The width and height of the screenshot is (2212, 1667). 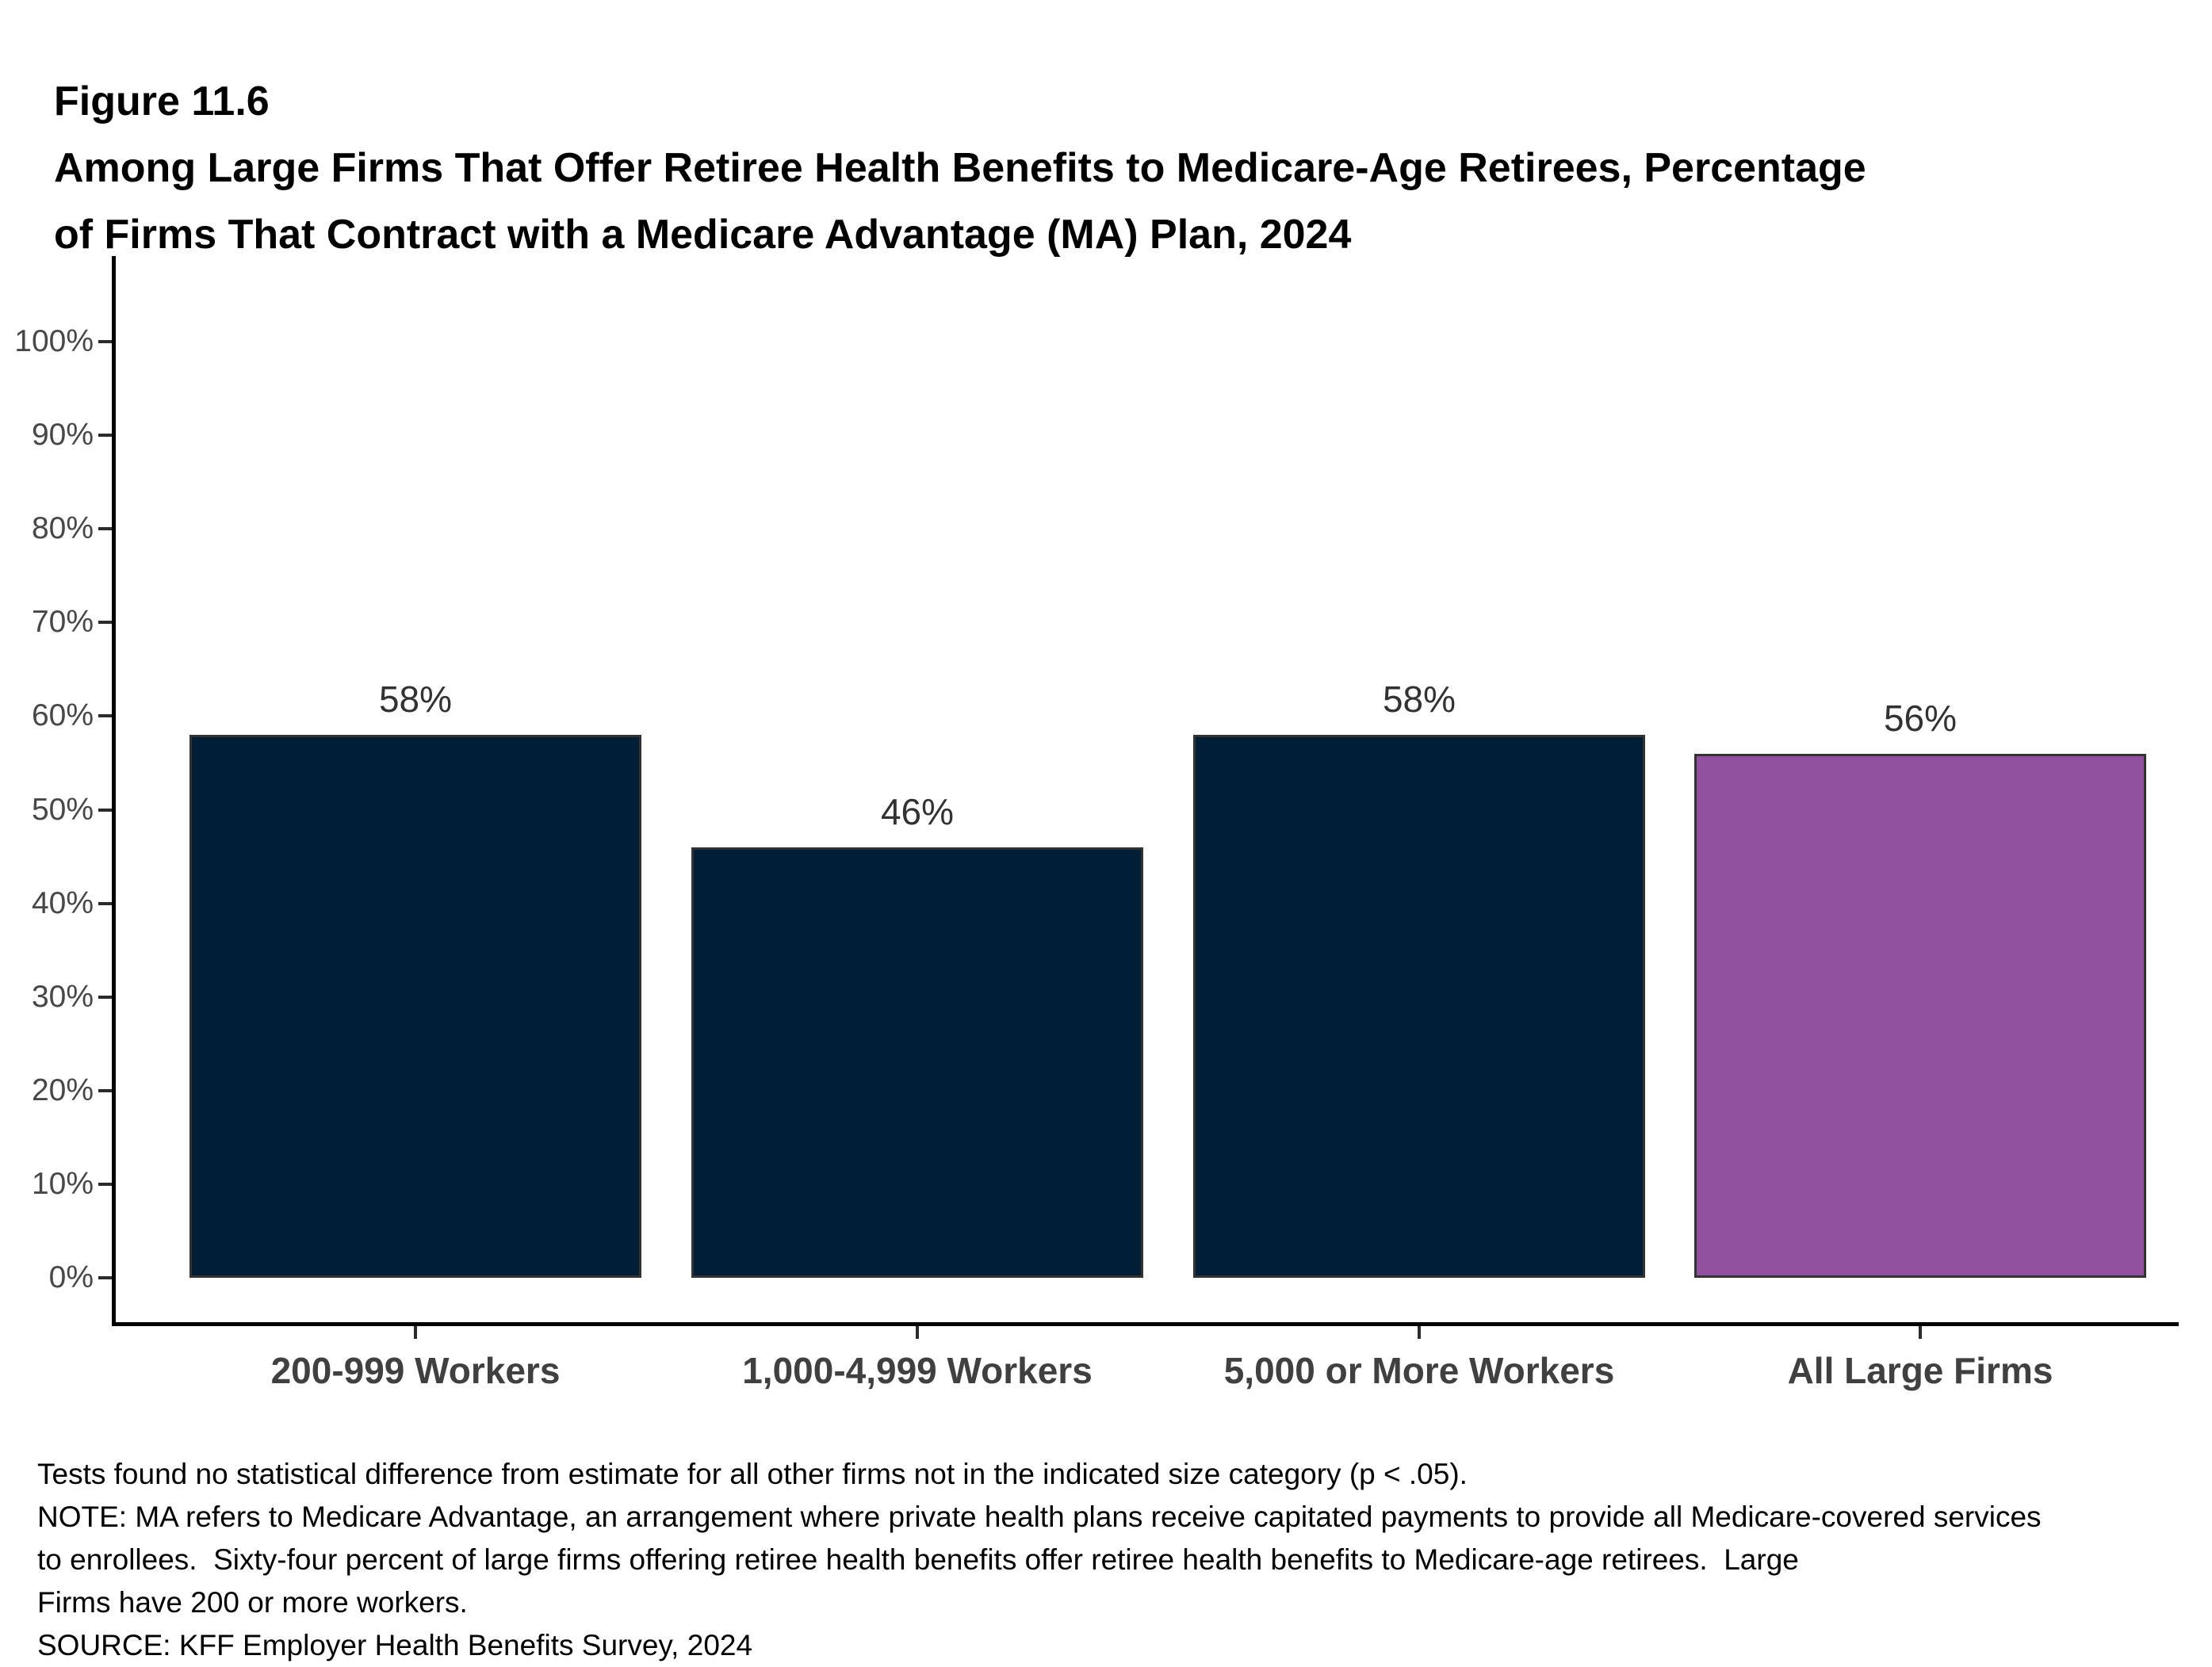 What do you see at coordinates (1921, 718) in the screenshot?
I see `bar-value-label: 56%` at bounding box center [1921, 718].